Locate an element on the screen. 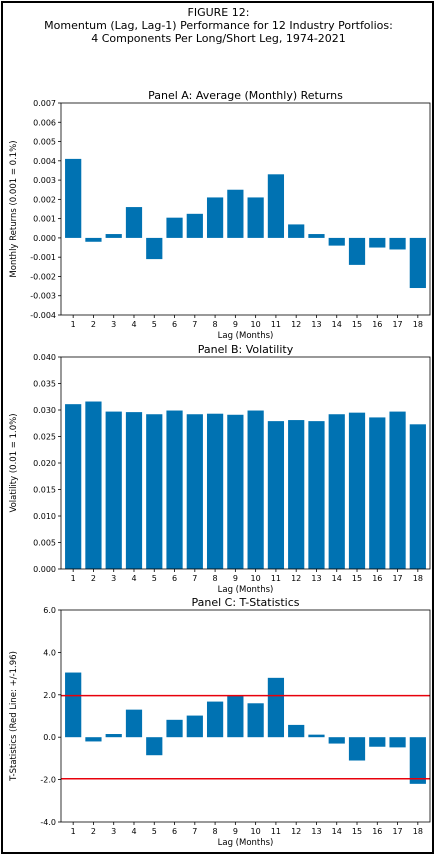 The width and height of the screenshot is (437, 857). panel-c-xtick-label: 18 is located at coordinates (418, 831).